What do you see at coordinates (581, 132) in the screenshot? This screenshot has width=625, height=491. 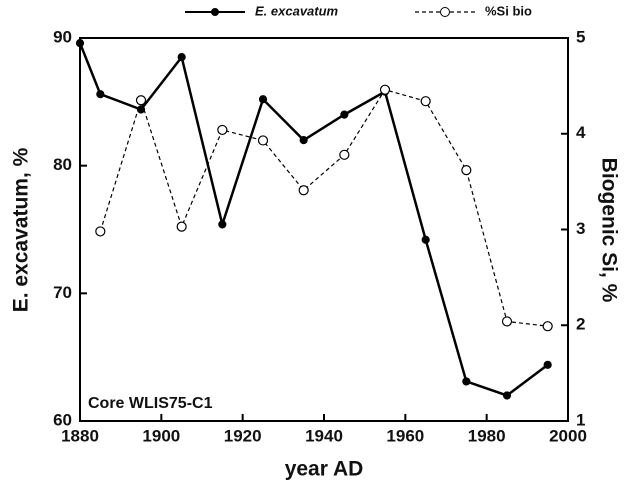 I see `y2-tick-label: 4` at bounding box center [581, 132].